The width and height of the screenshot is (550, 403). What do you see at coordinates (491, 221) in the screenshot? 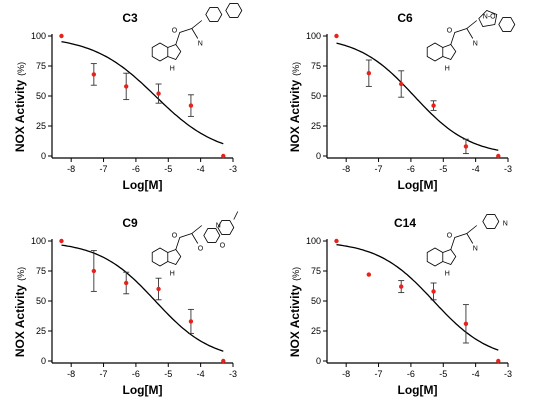
I see `pyridine-ring-icon` at bounding box center [491, 221].